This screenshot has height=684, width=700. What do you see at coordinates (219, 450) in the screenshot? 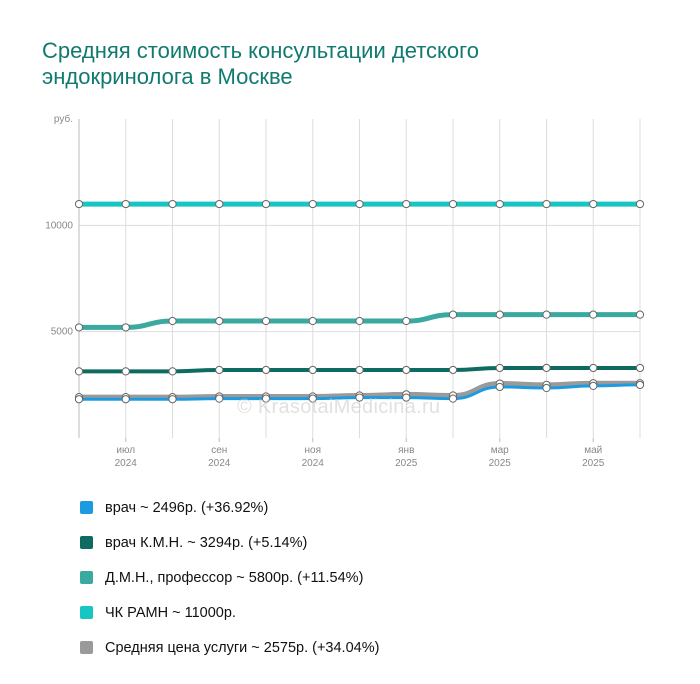
I see `x-tick-label-month: сен` at bounding box center [219, 450].